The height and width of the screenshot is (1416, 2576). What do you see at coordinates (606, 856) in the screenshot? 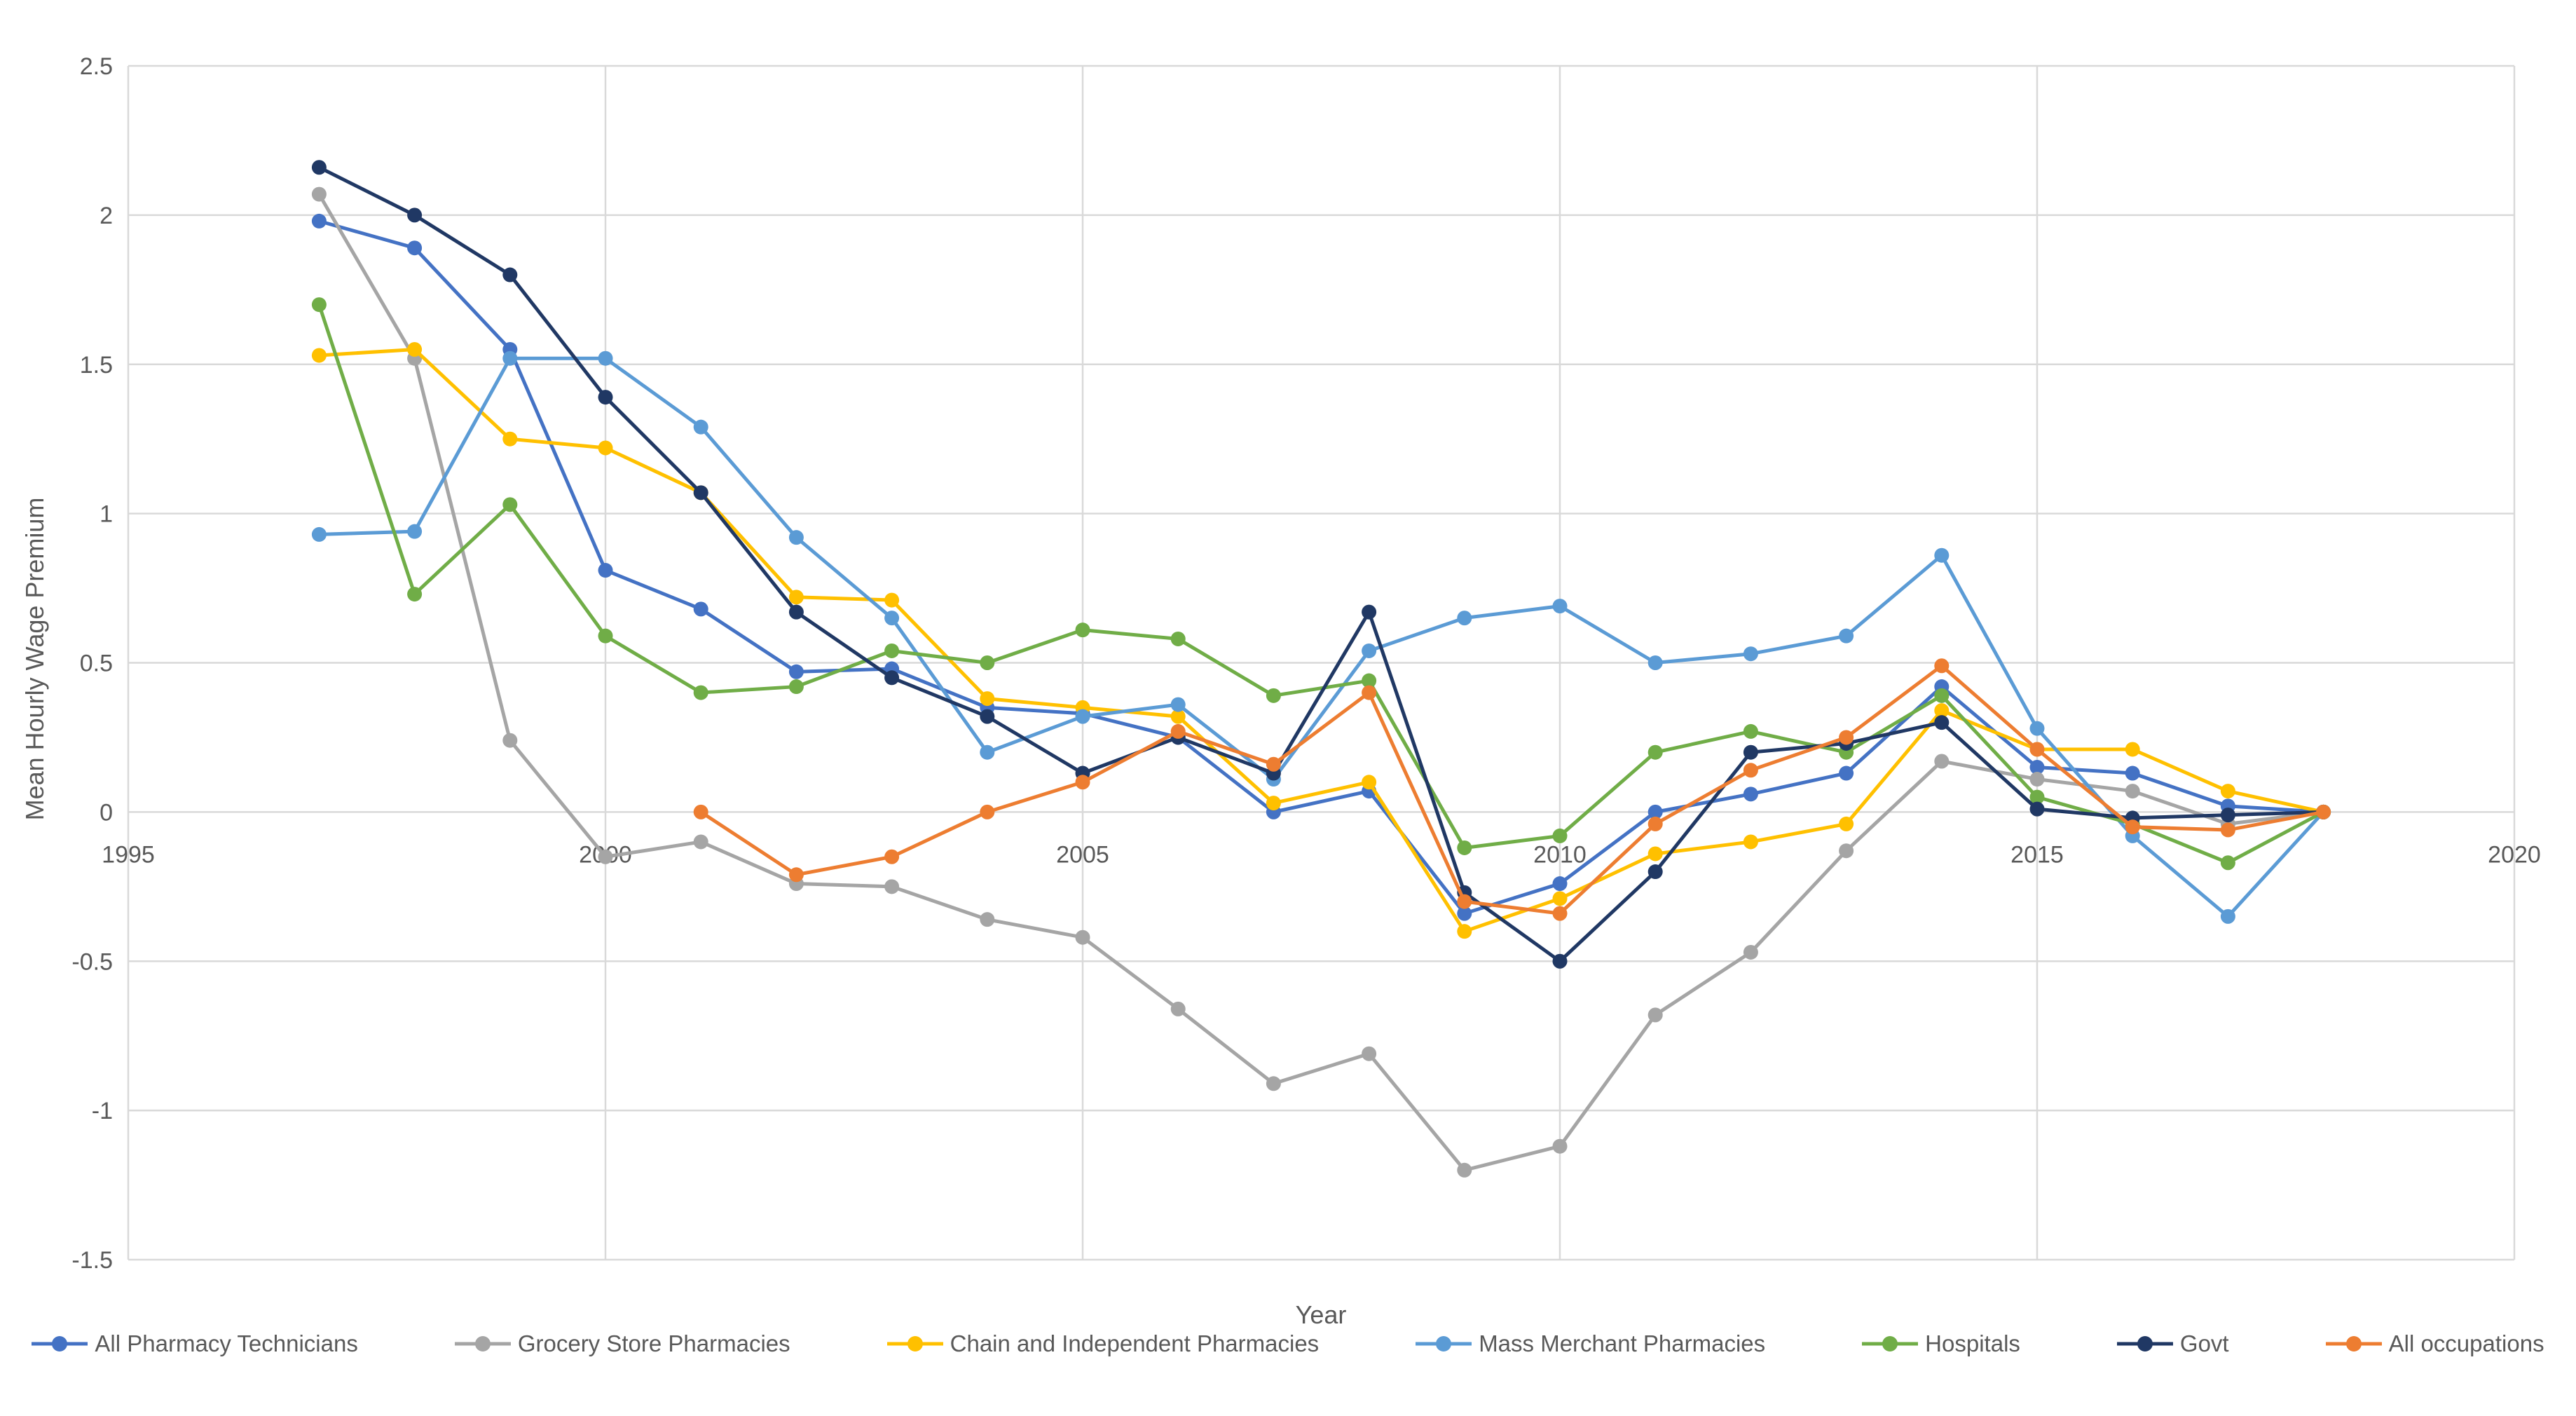
I see `series-marker-grocery-store-pharmacies-2000` at bounding box center [606, 856].